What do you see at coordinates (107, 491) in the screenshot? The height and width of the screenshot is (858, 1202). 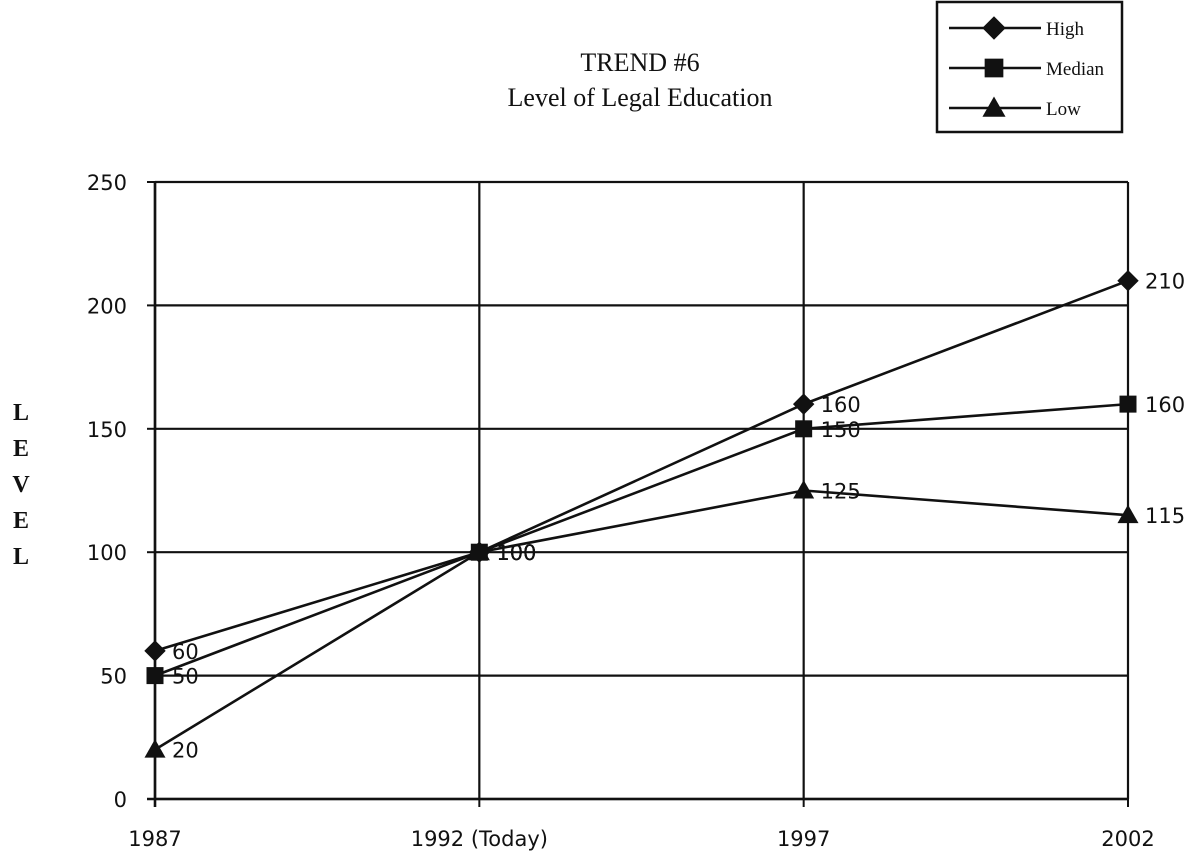 I see `y-axis-ticks: 0 50 100 150 200 250` at bounding box center [107, 491].